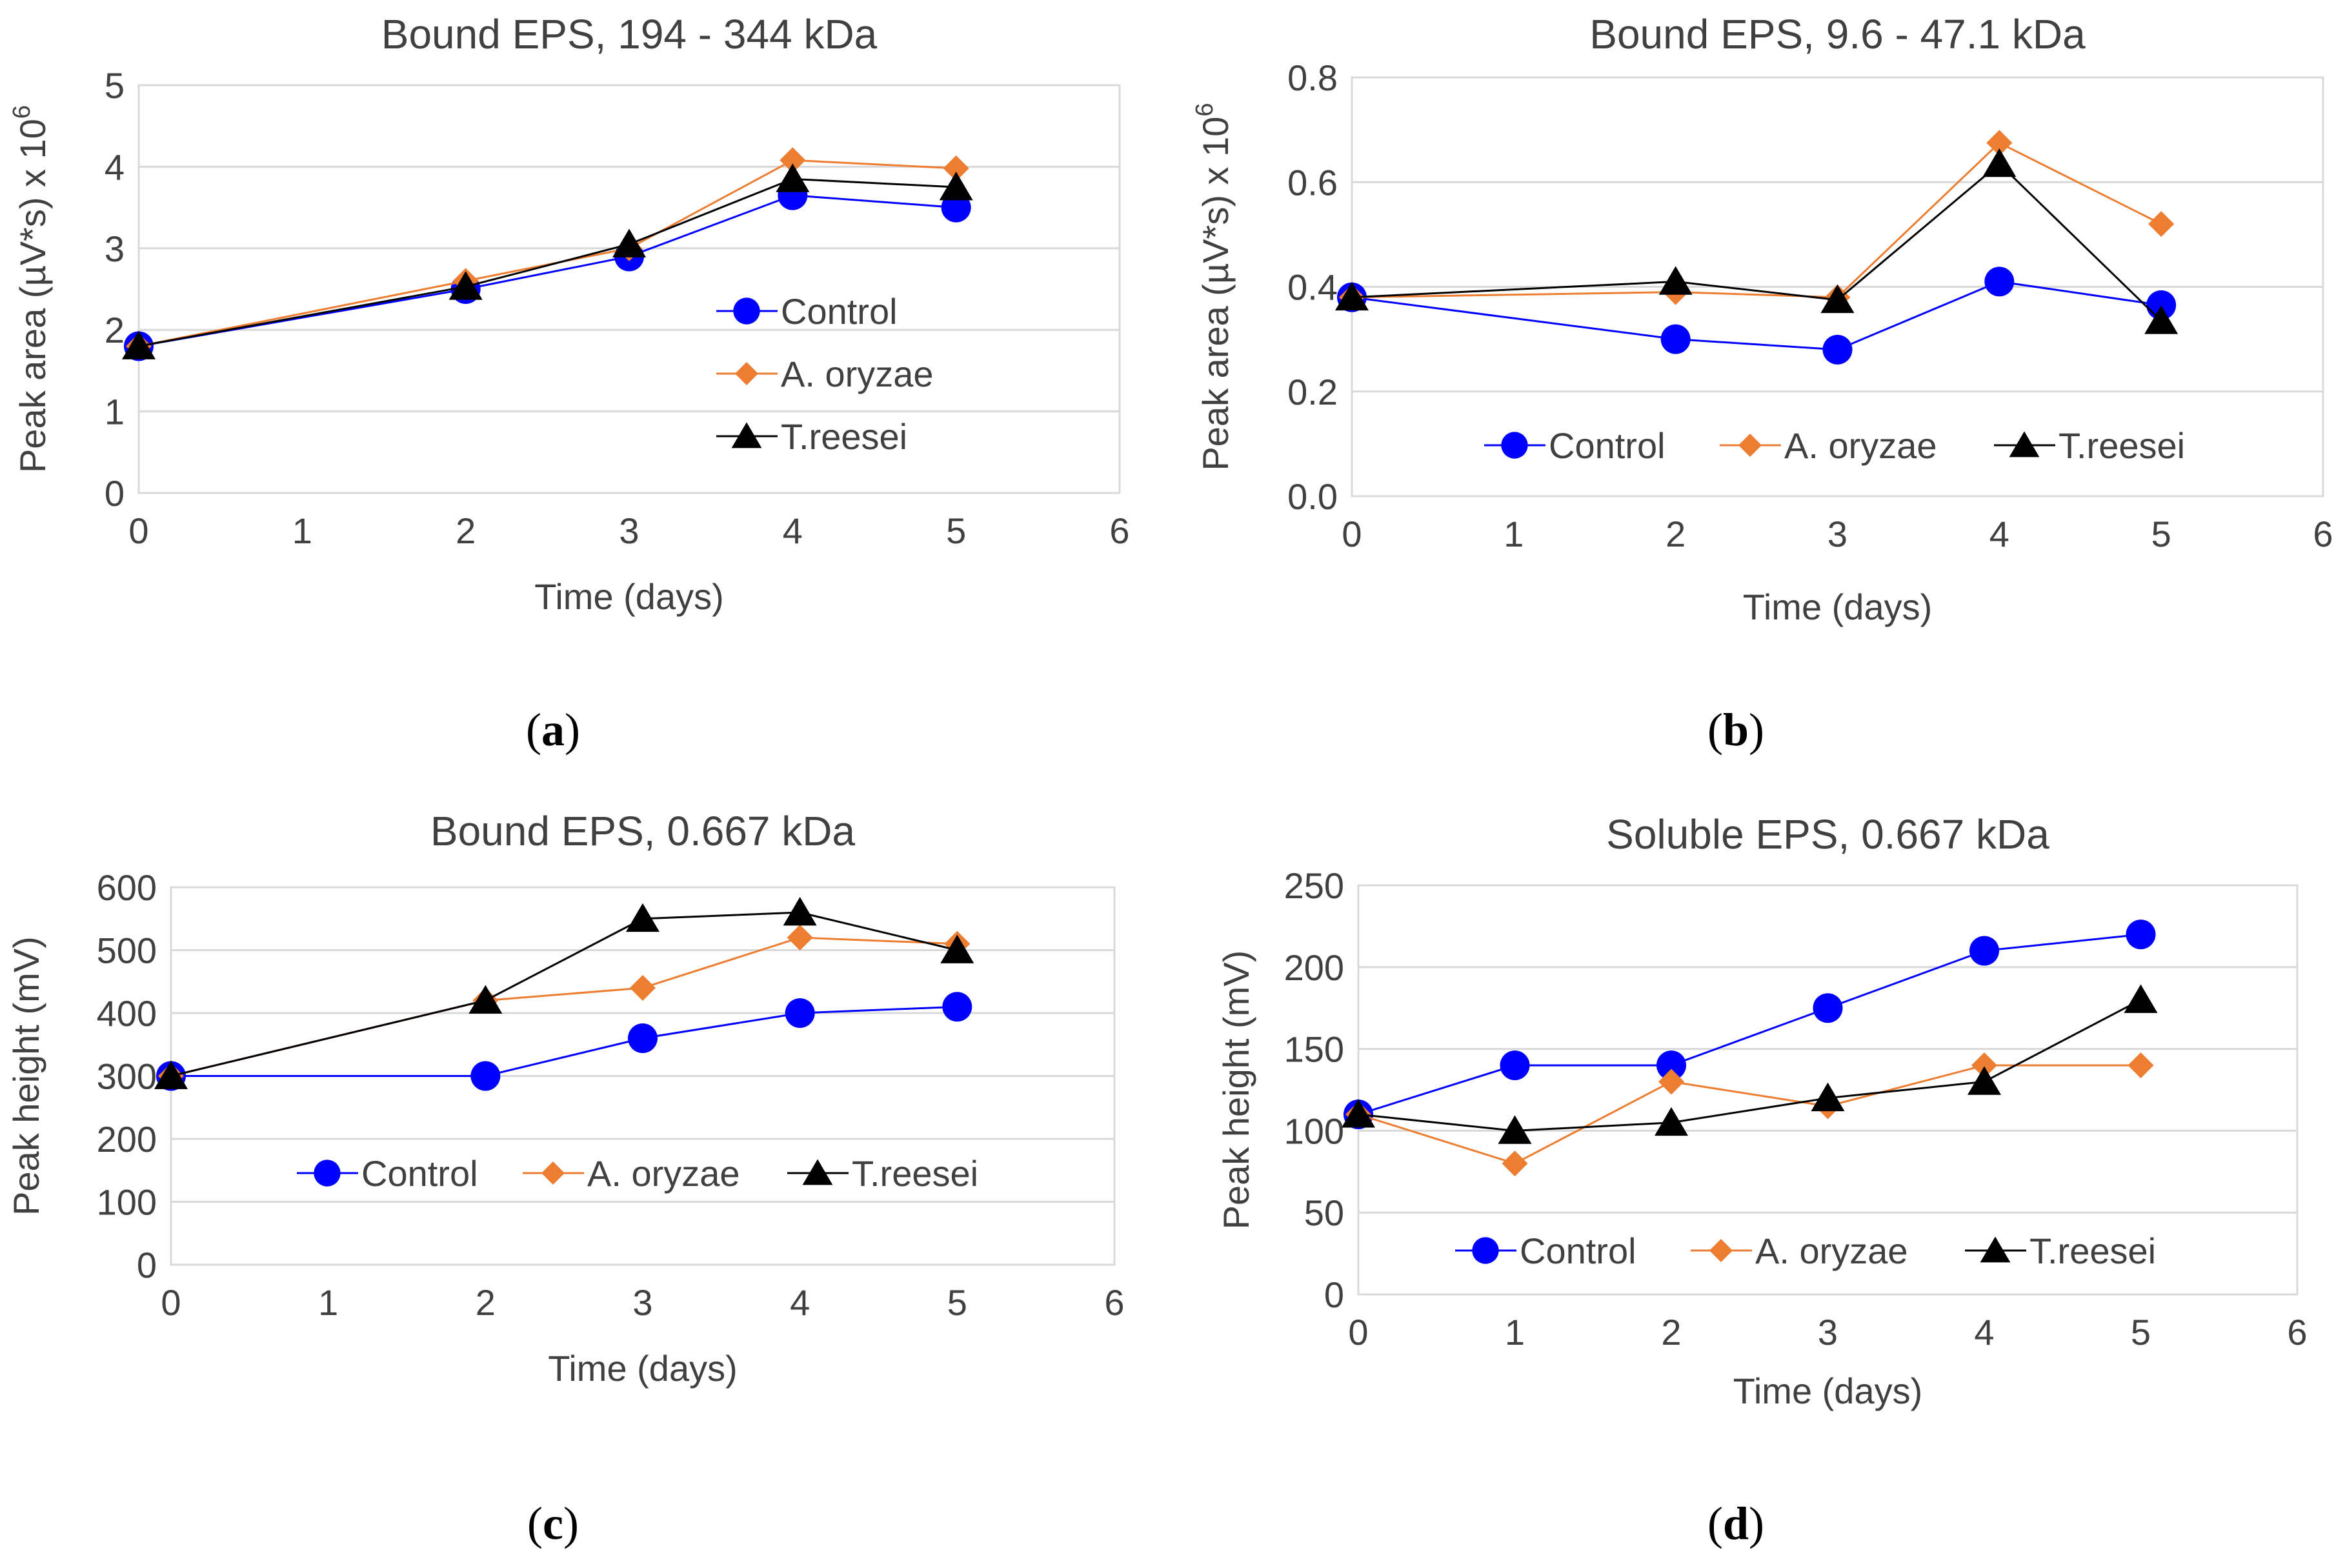 The height and width of the screenshot is (1568, 2345). Describe the element at coordinates (1314, 885) in the screenshot. I see `y-tick-label: 250` at that location.